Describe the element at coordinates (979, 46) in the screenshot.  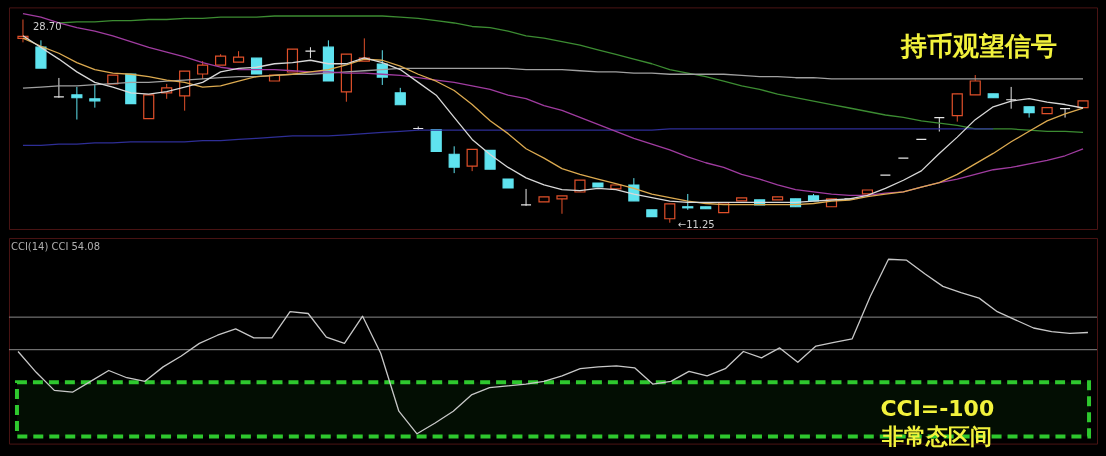
I see `text: 持币观望信号` at that location.